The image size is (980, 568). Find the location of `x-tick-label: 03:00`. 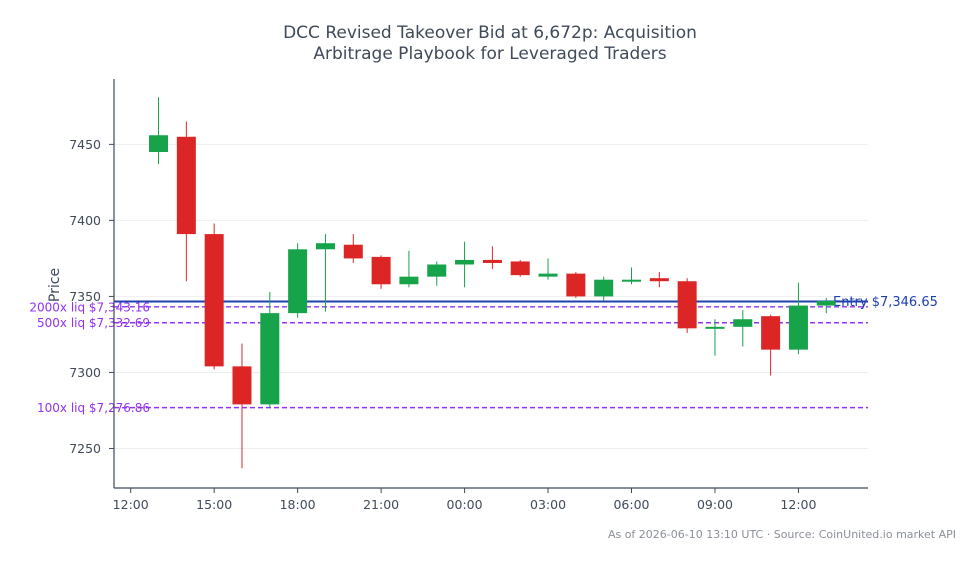

x-tick-label: 03:00 is located at coordinates (548, 504).